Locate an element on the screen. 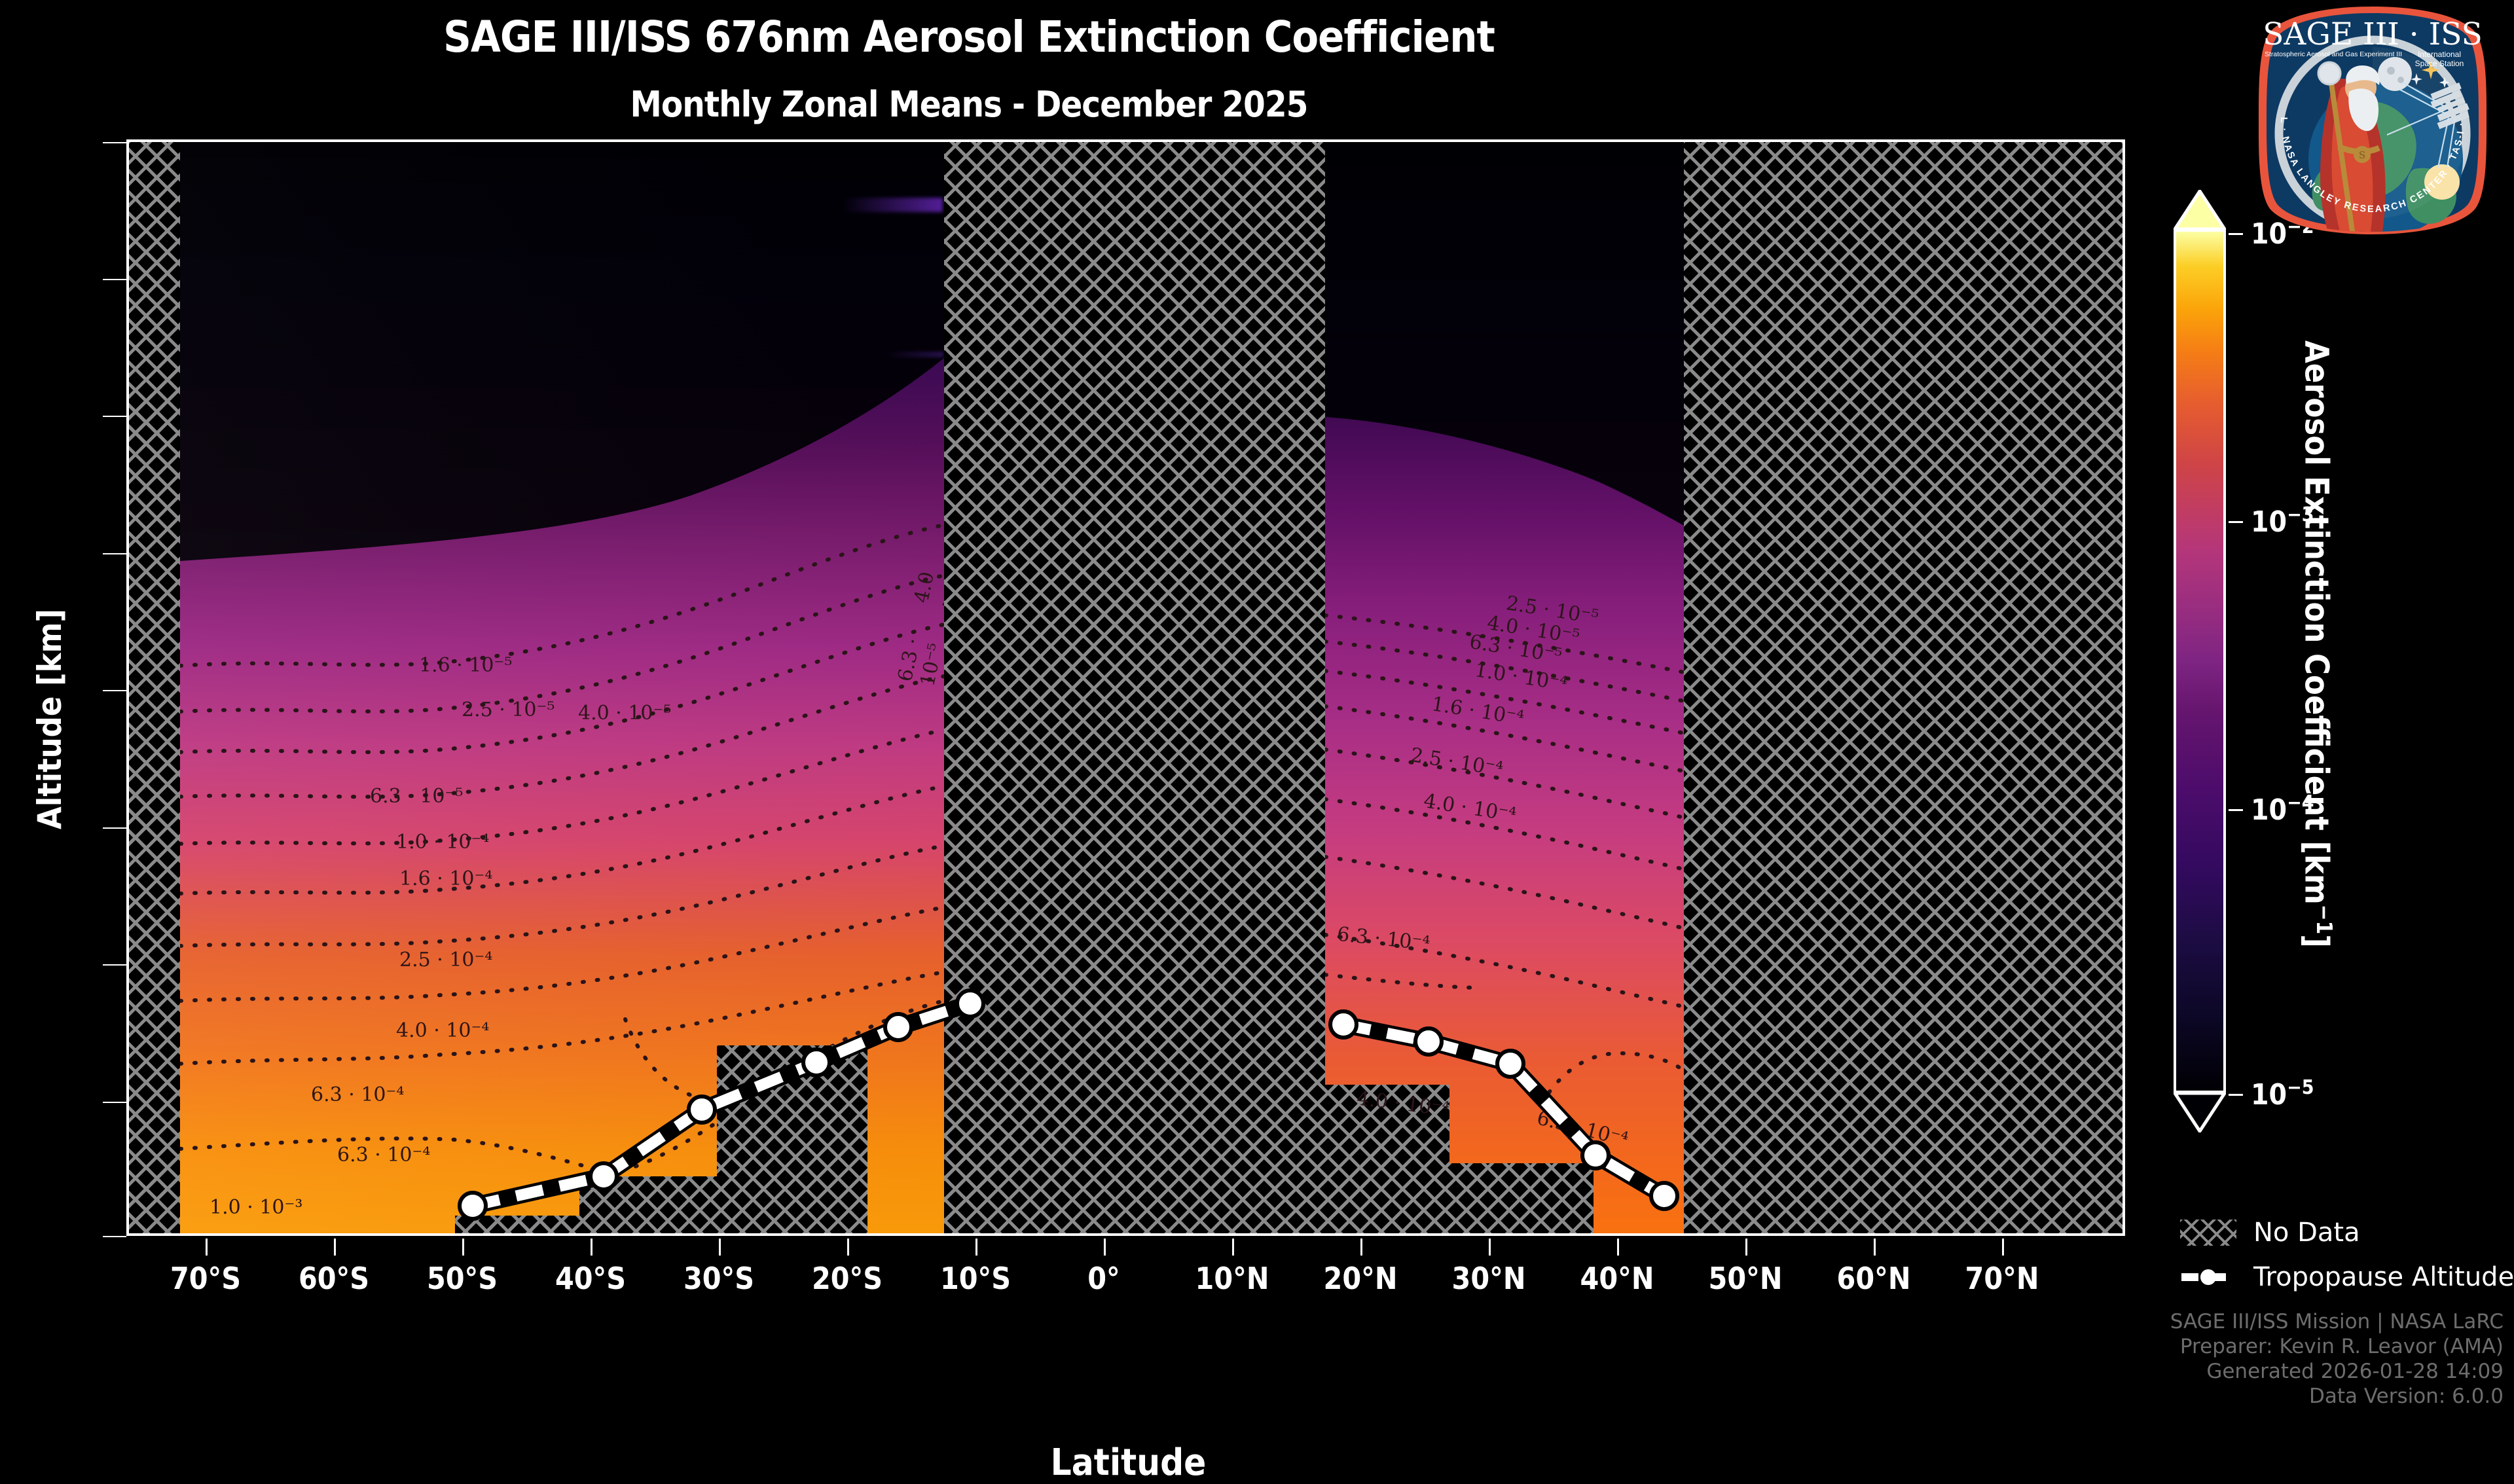  logo-subtitle-right-1: International is located at coordinates (2439, 54).